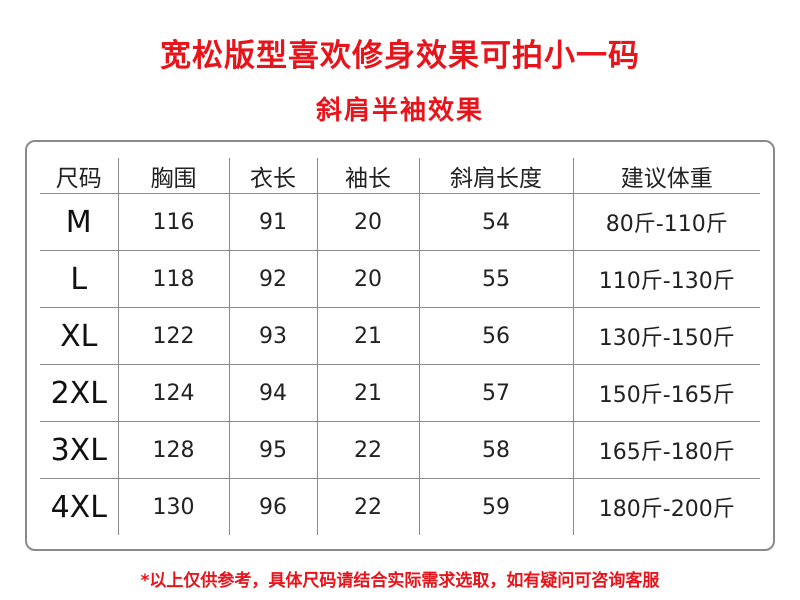 The width and height of the screenshot is (800, 600). I want to click on table-row: M 116 91 20 54 80斤-110斤, so click(400, 222).